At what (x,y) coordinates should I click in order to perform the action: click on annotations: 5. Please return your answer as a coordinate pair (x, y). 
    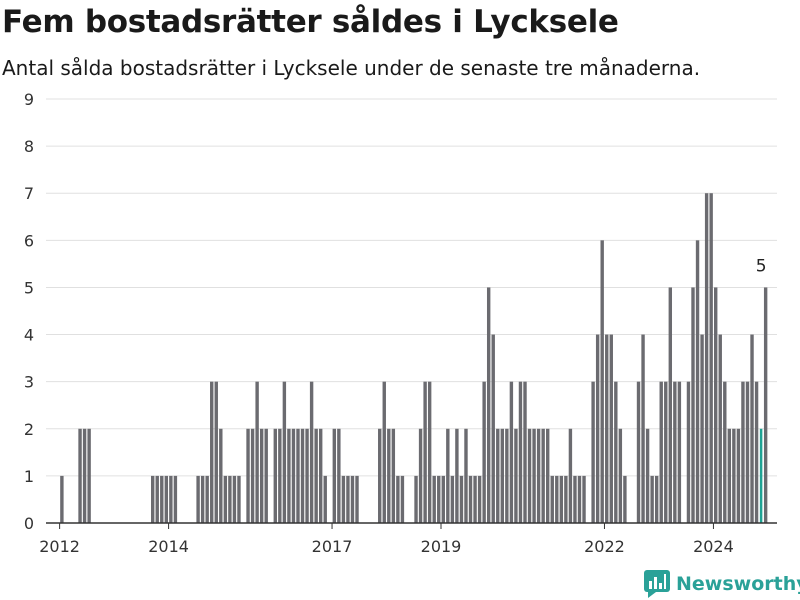
    Looking at the image, I should click on (761, 266).